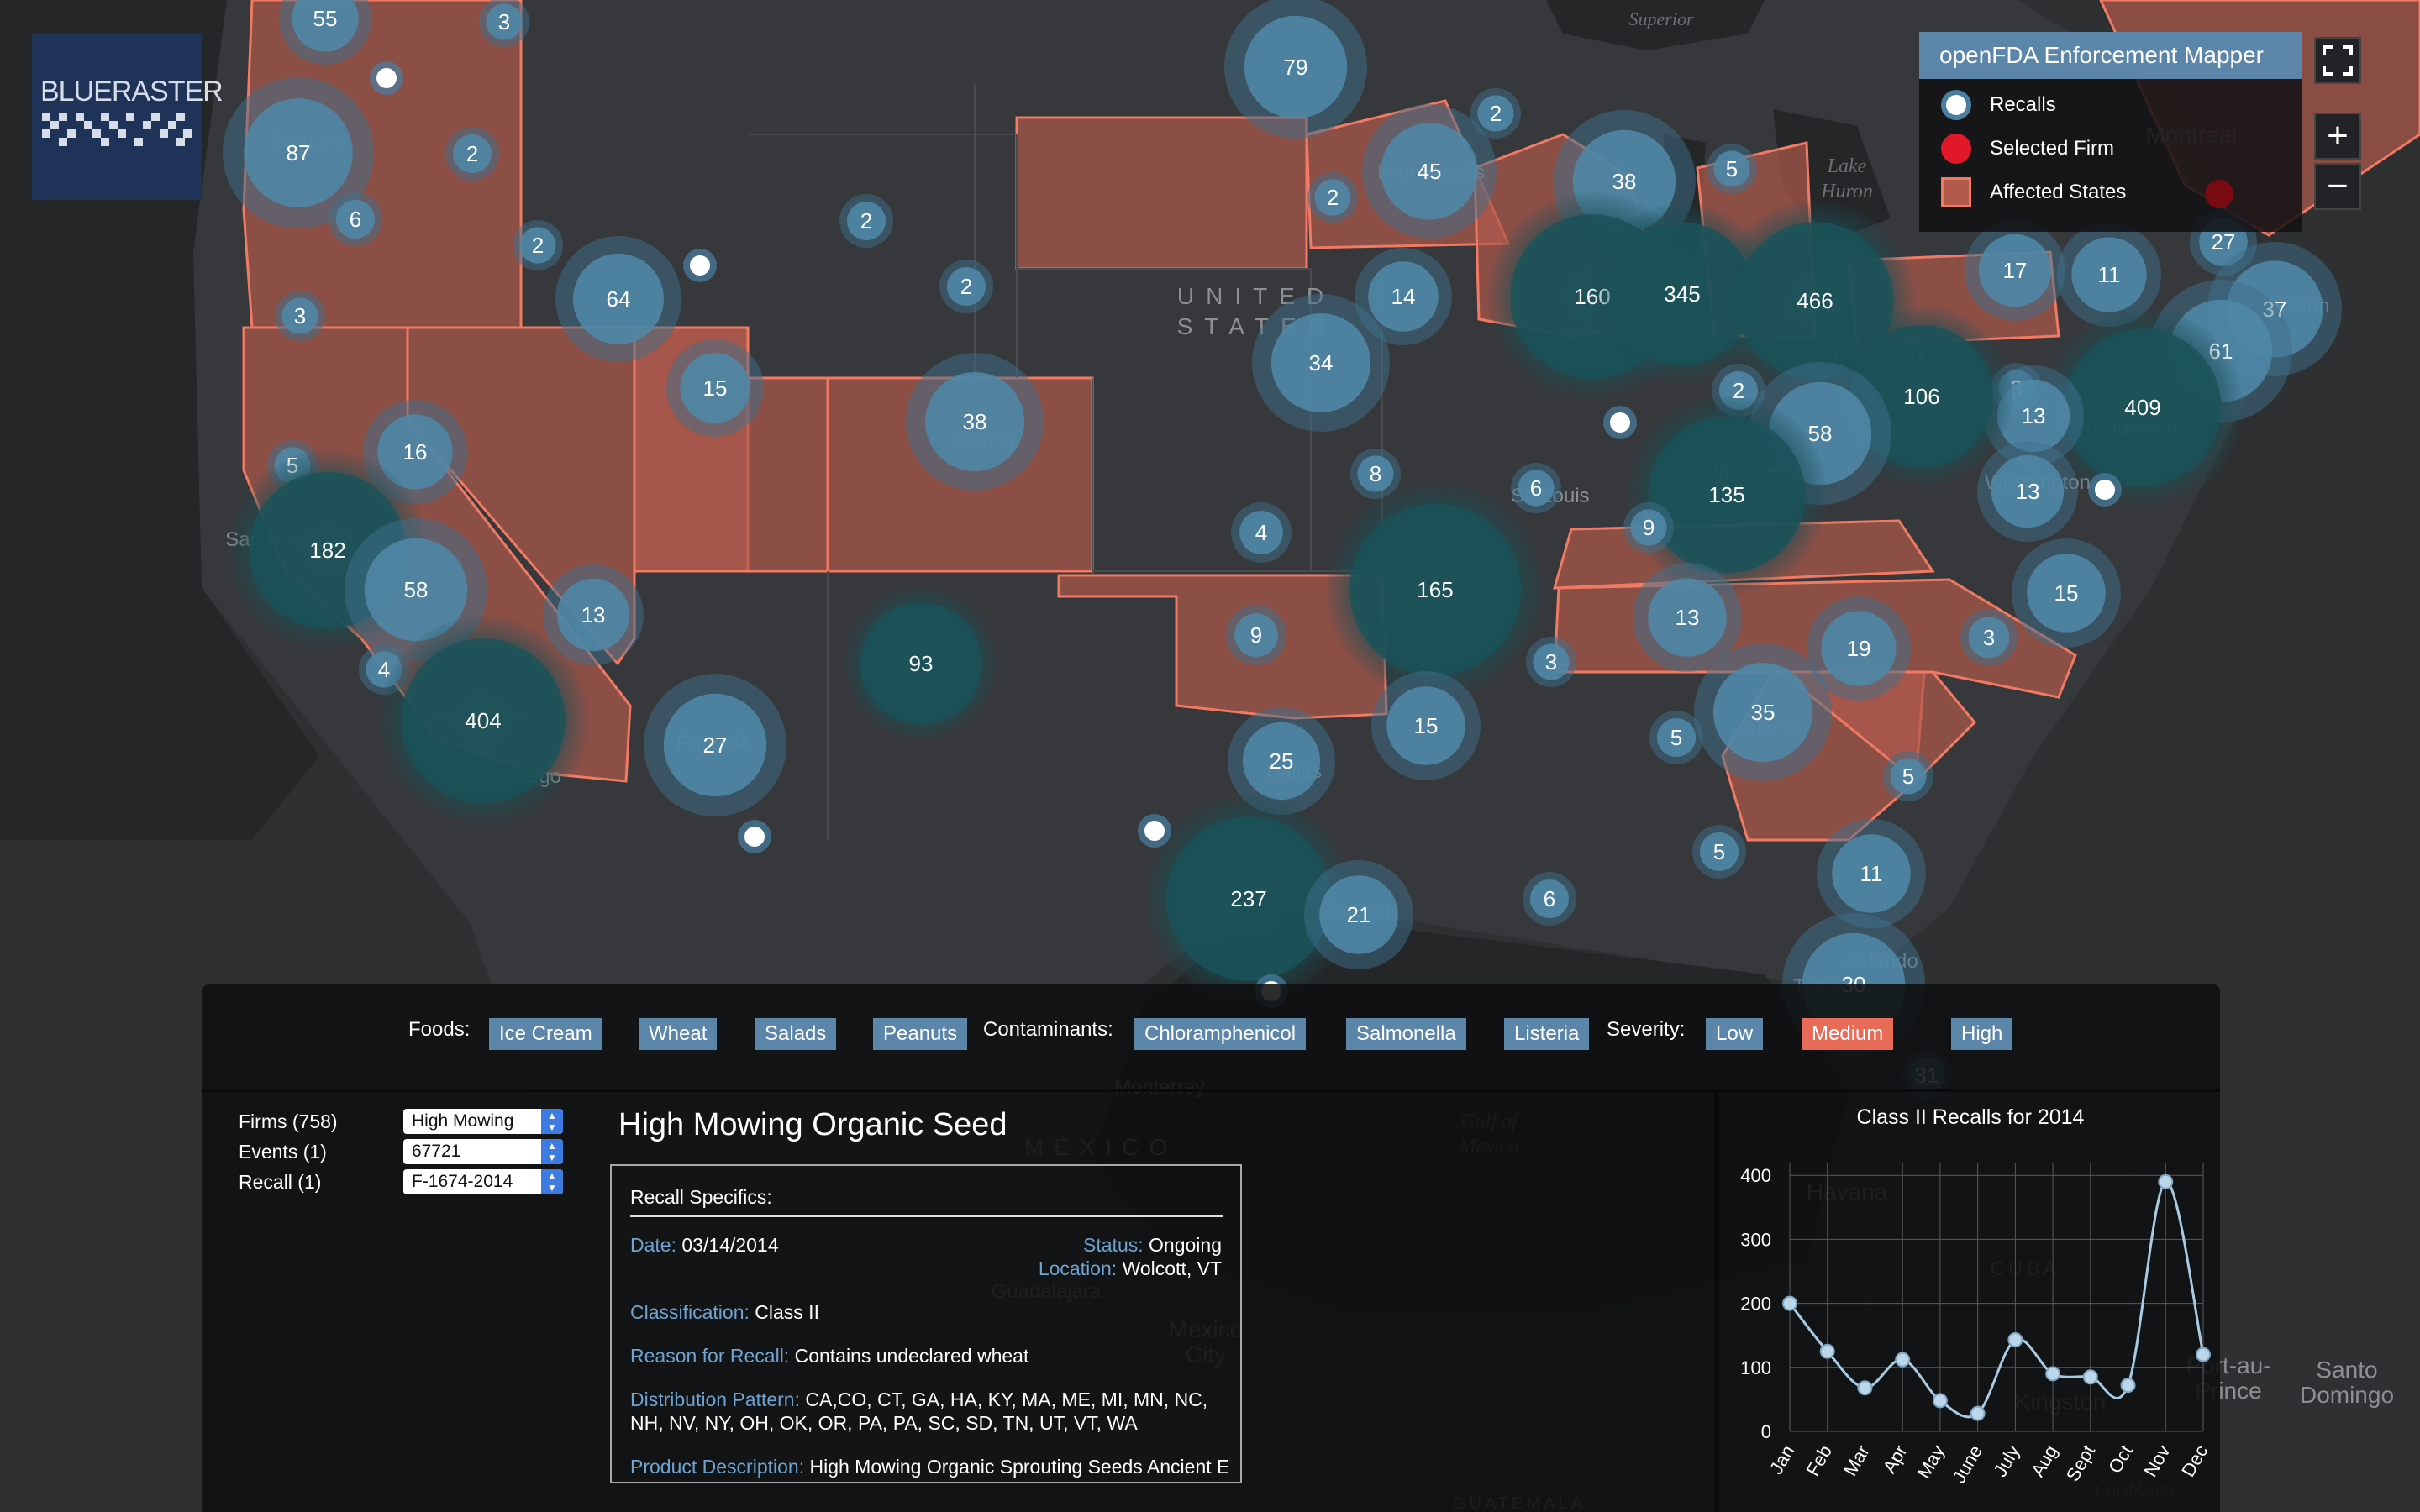 The width and height of the screenshot is (2420, 1512). What do you see at coordinates (921, 663) in the screenshot?
I see `recall-cluster: 93` at bounding box center [921, 663].